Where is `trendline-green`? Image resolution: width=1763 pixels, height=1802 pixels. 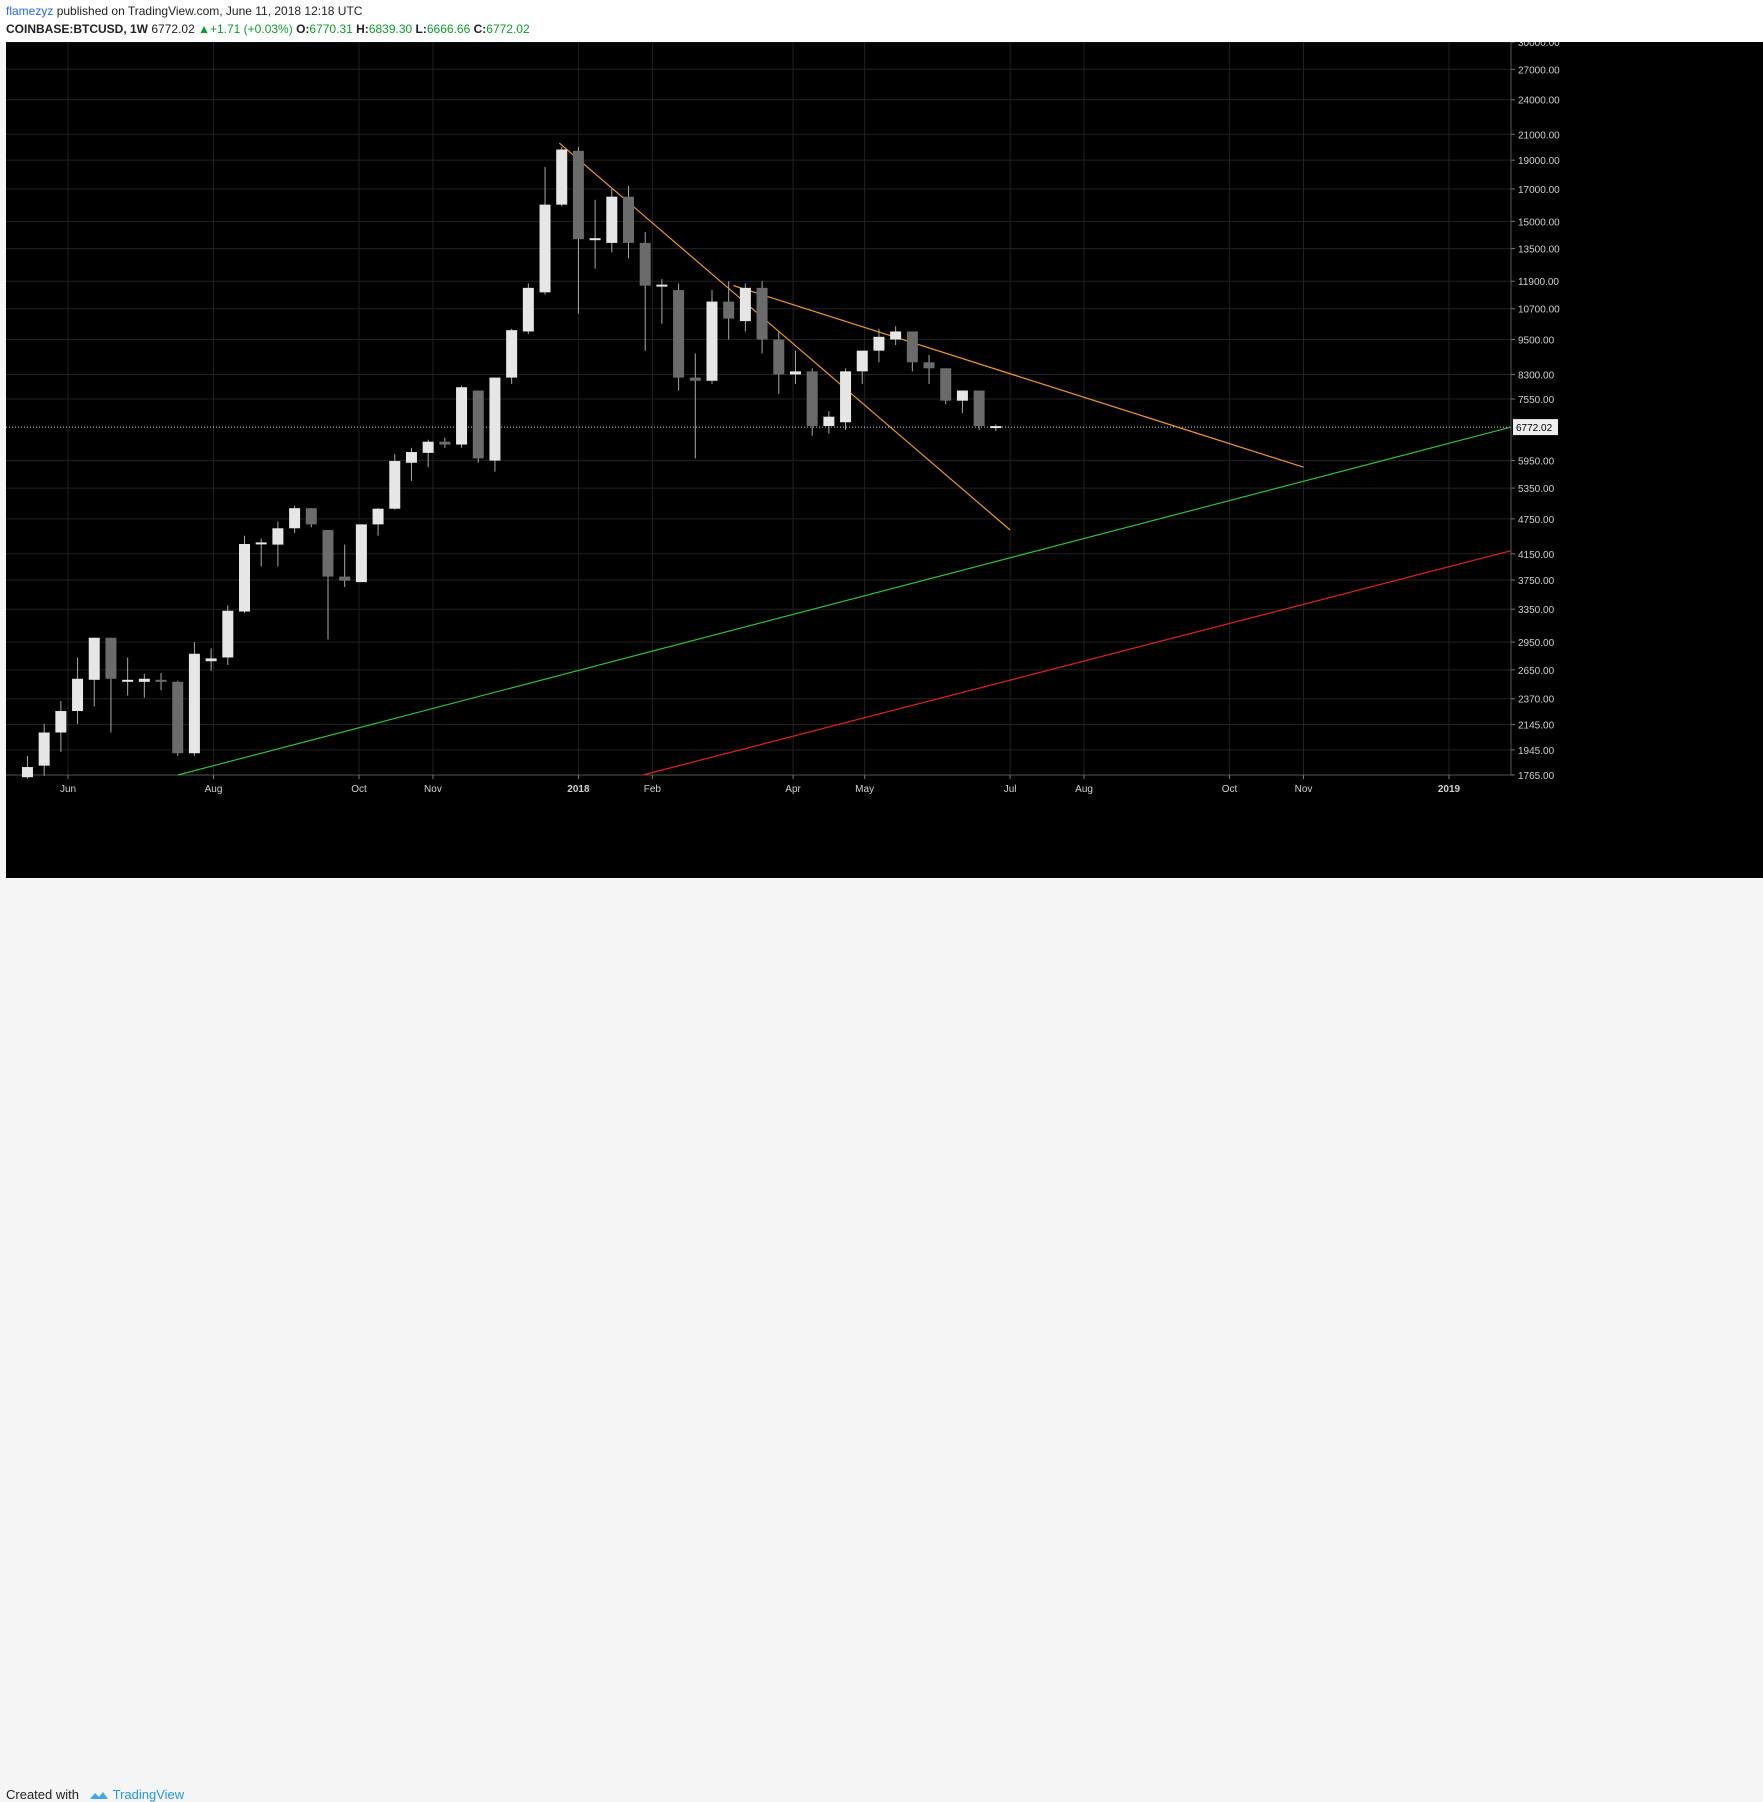 trendline-green is located at coordinates (844, 601).